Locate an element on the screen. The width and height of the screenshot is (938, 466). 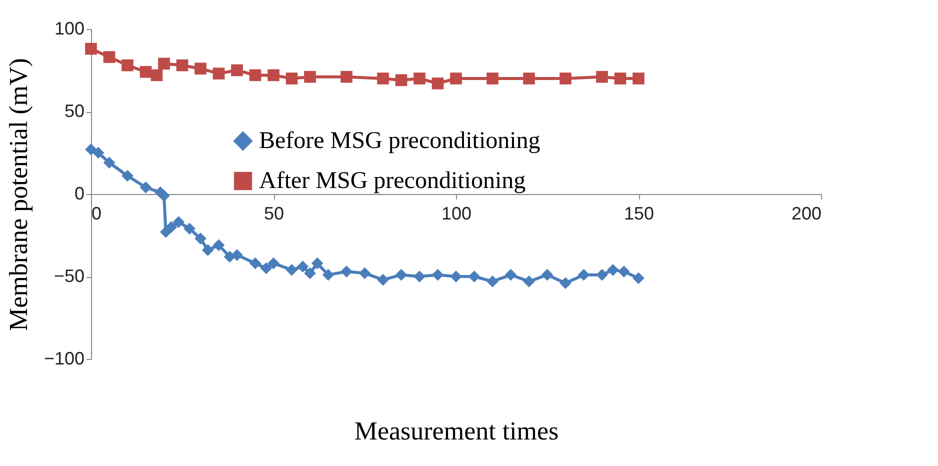
x-tick-label: 150 is located at coordinates (639, 214).